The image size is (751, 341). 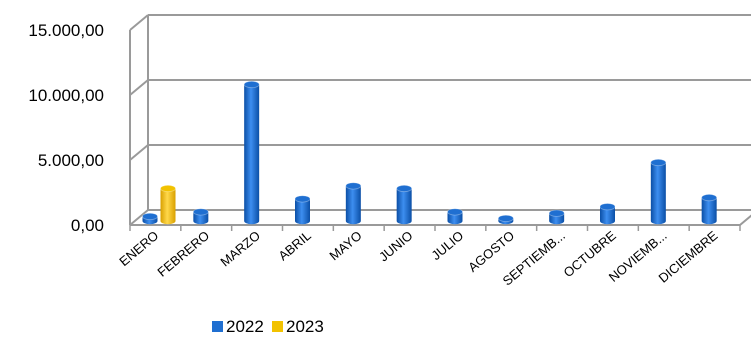 What do you see at coordinates (294, 246) in the screenshot?
I see `x-tick-label: ABRIL` at bounding box center [294, 246].